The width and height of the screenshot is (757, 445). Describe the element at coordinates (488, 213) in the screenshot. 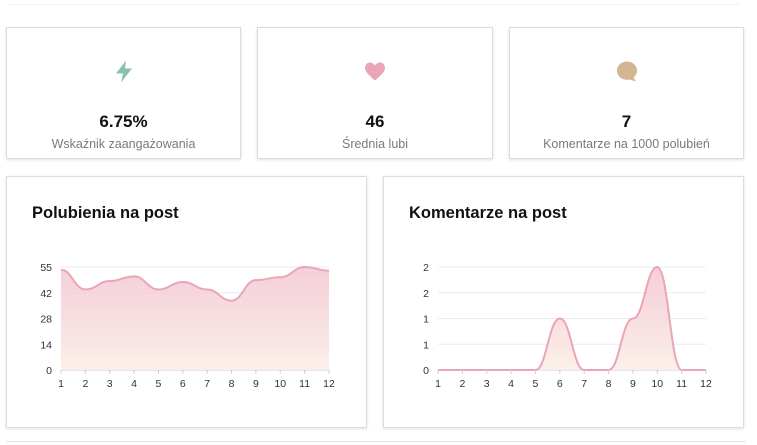

I see `chart-title: Komentarze na post` at that location.